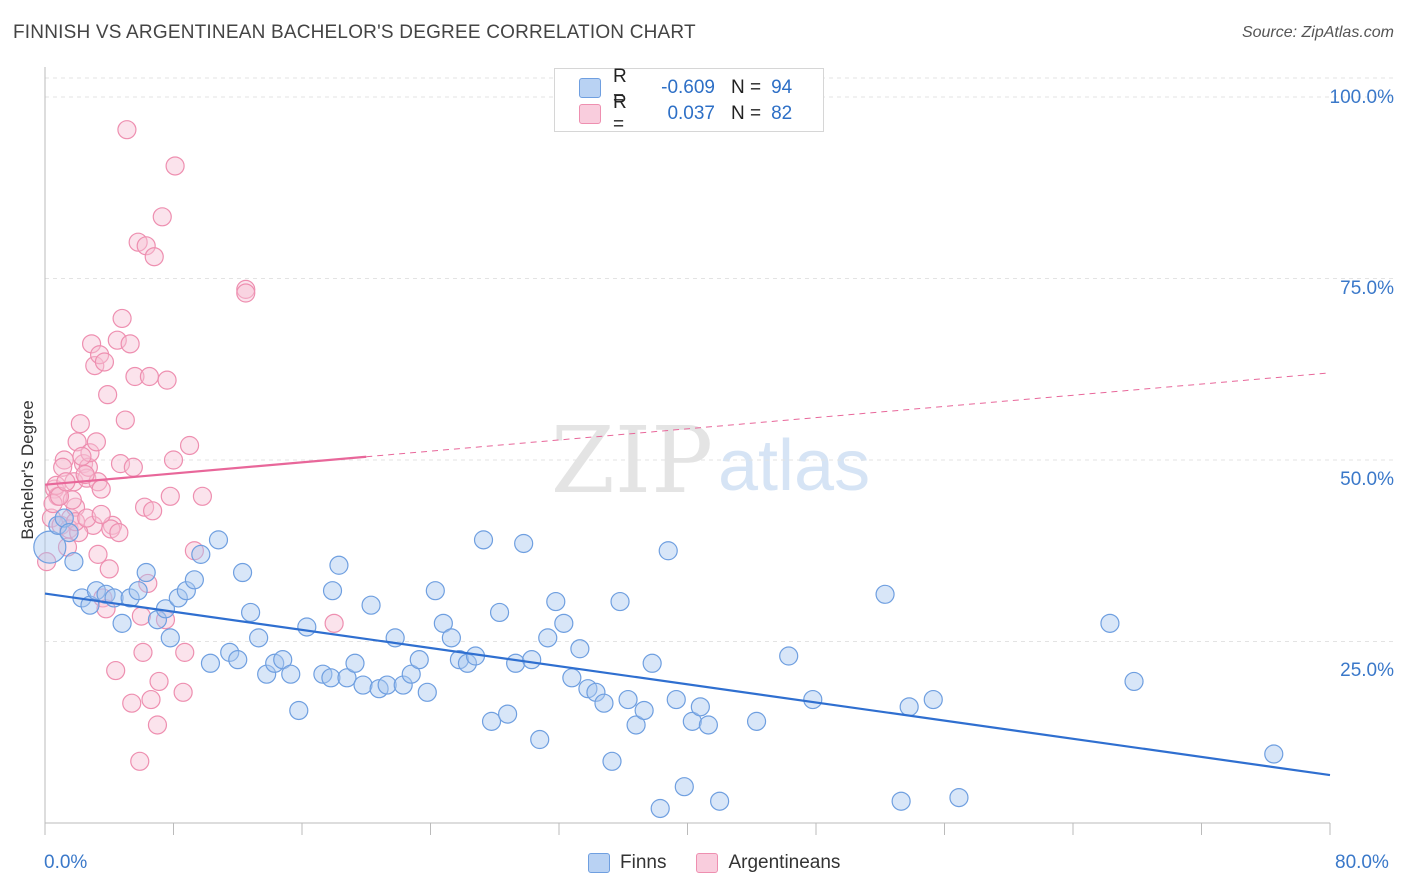 The height and width of the screenshot is (892, 1406). What do you see at coordinates (66, 862) in the screenshot?
I see `x-tick-label-min: 0.0%` at bounding box center [66, 862].